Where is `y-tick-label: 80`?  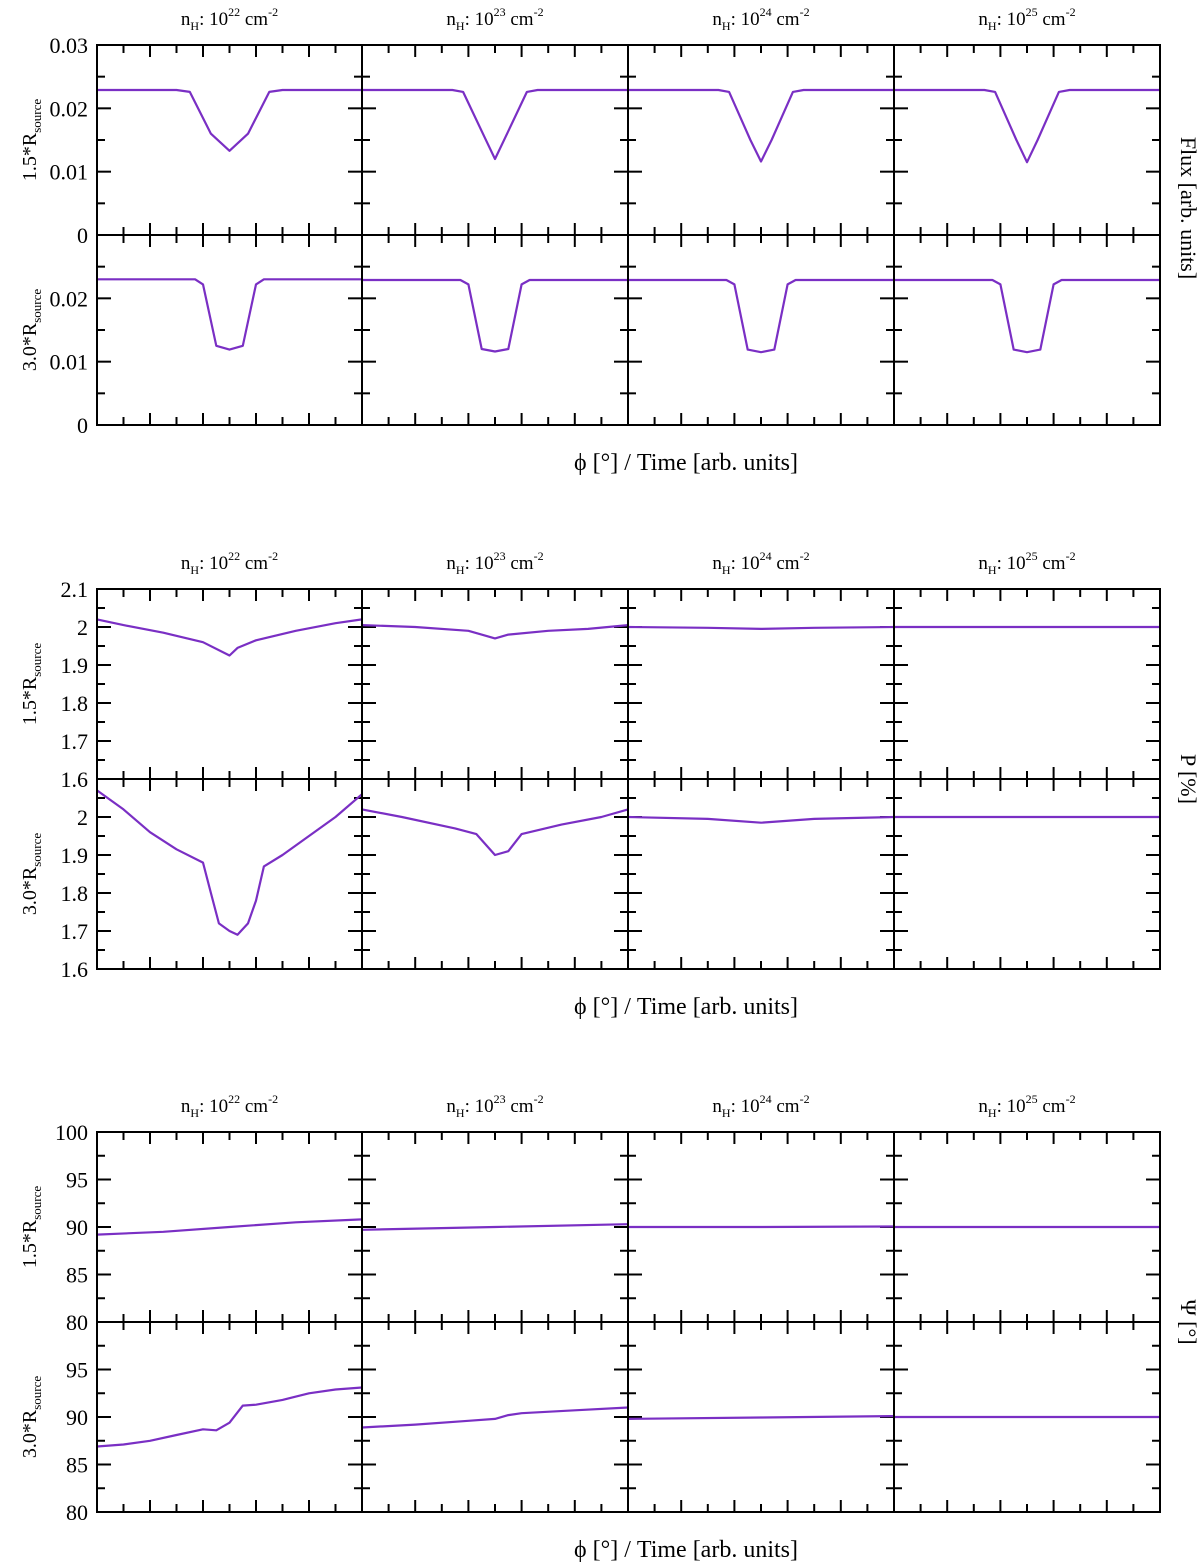
y-tick-label: 80 is located at coordinates (77, 1512).